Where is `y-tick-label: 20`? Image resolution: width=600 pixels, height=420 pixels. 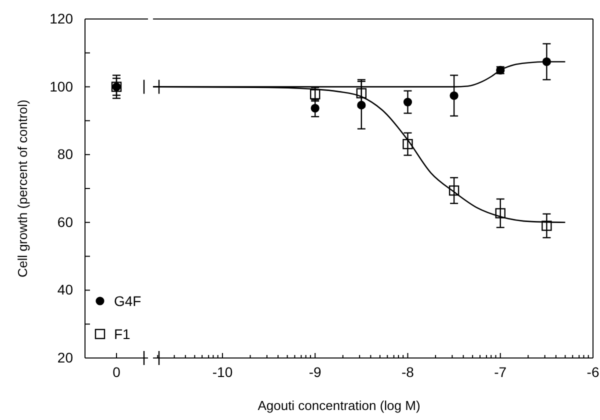 y-tick-label: 20 is located at coordinates (65, 357).